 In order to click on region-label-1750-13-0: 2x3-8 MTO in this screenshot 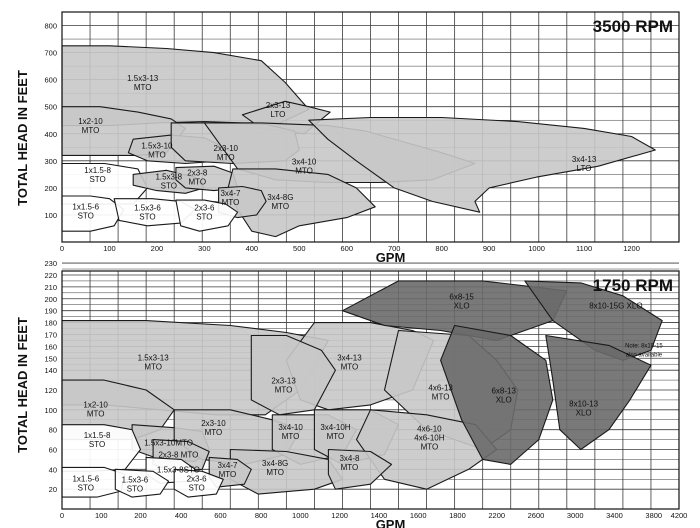, I will do `click(178, 454)`.